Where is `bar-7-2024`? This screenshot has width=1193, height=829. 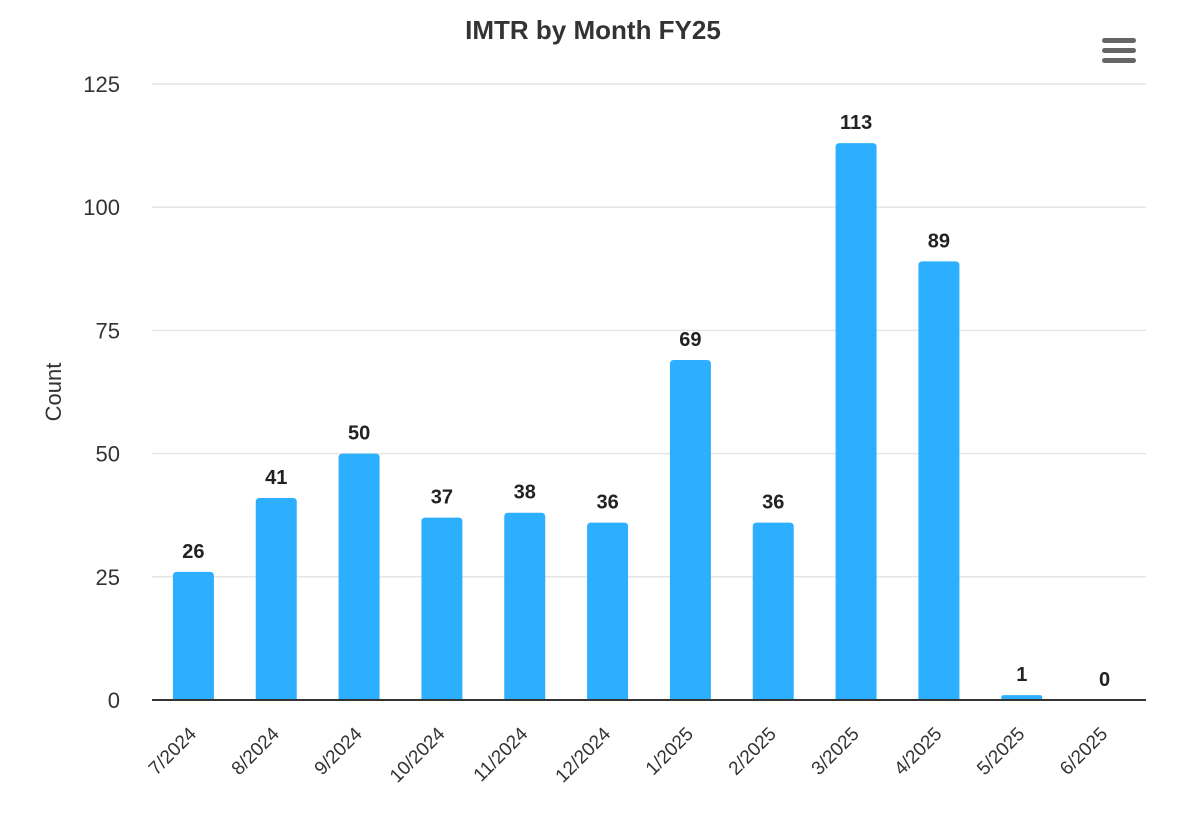
bar-7-2024 is located at coordinates (193, 635).